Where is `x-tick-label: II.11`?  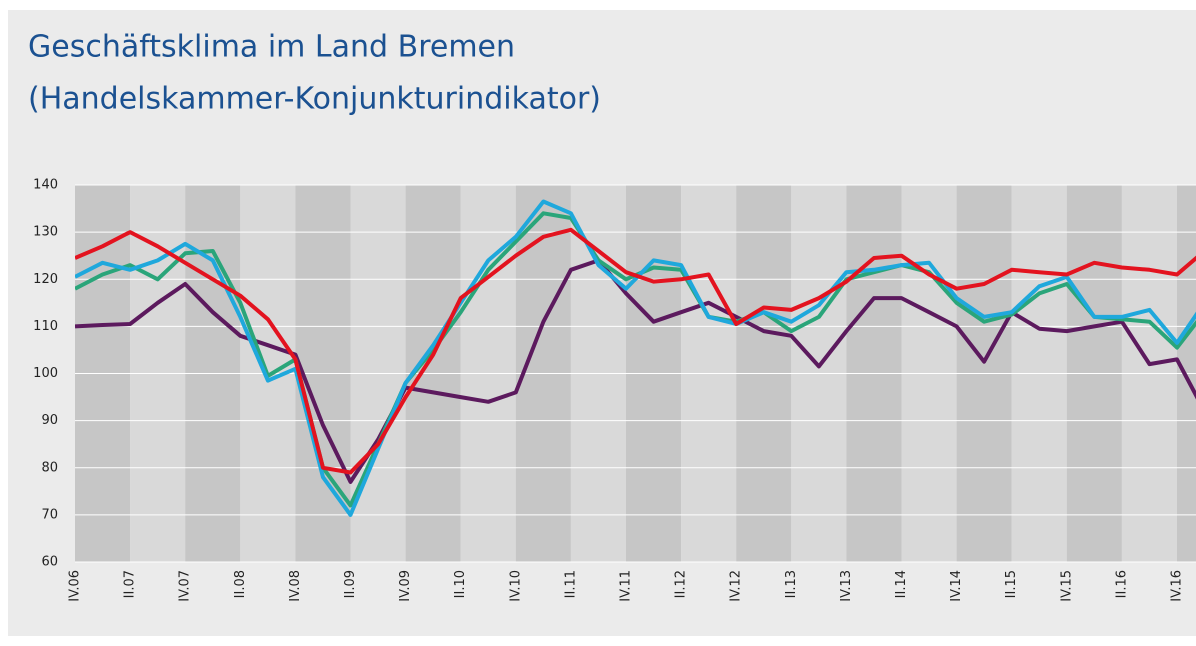
x-tick-label: II.11 is located at coordinates (570, 584).